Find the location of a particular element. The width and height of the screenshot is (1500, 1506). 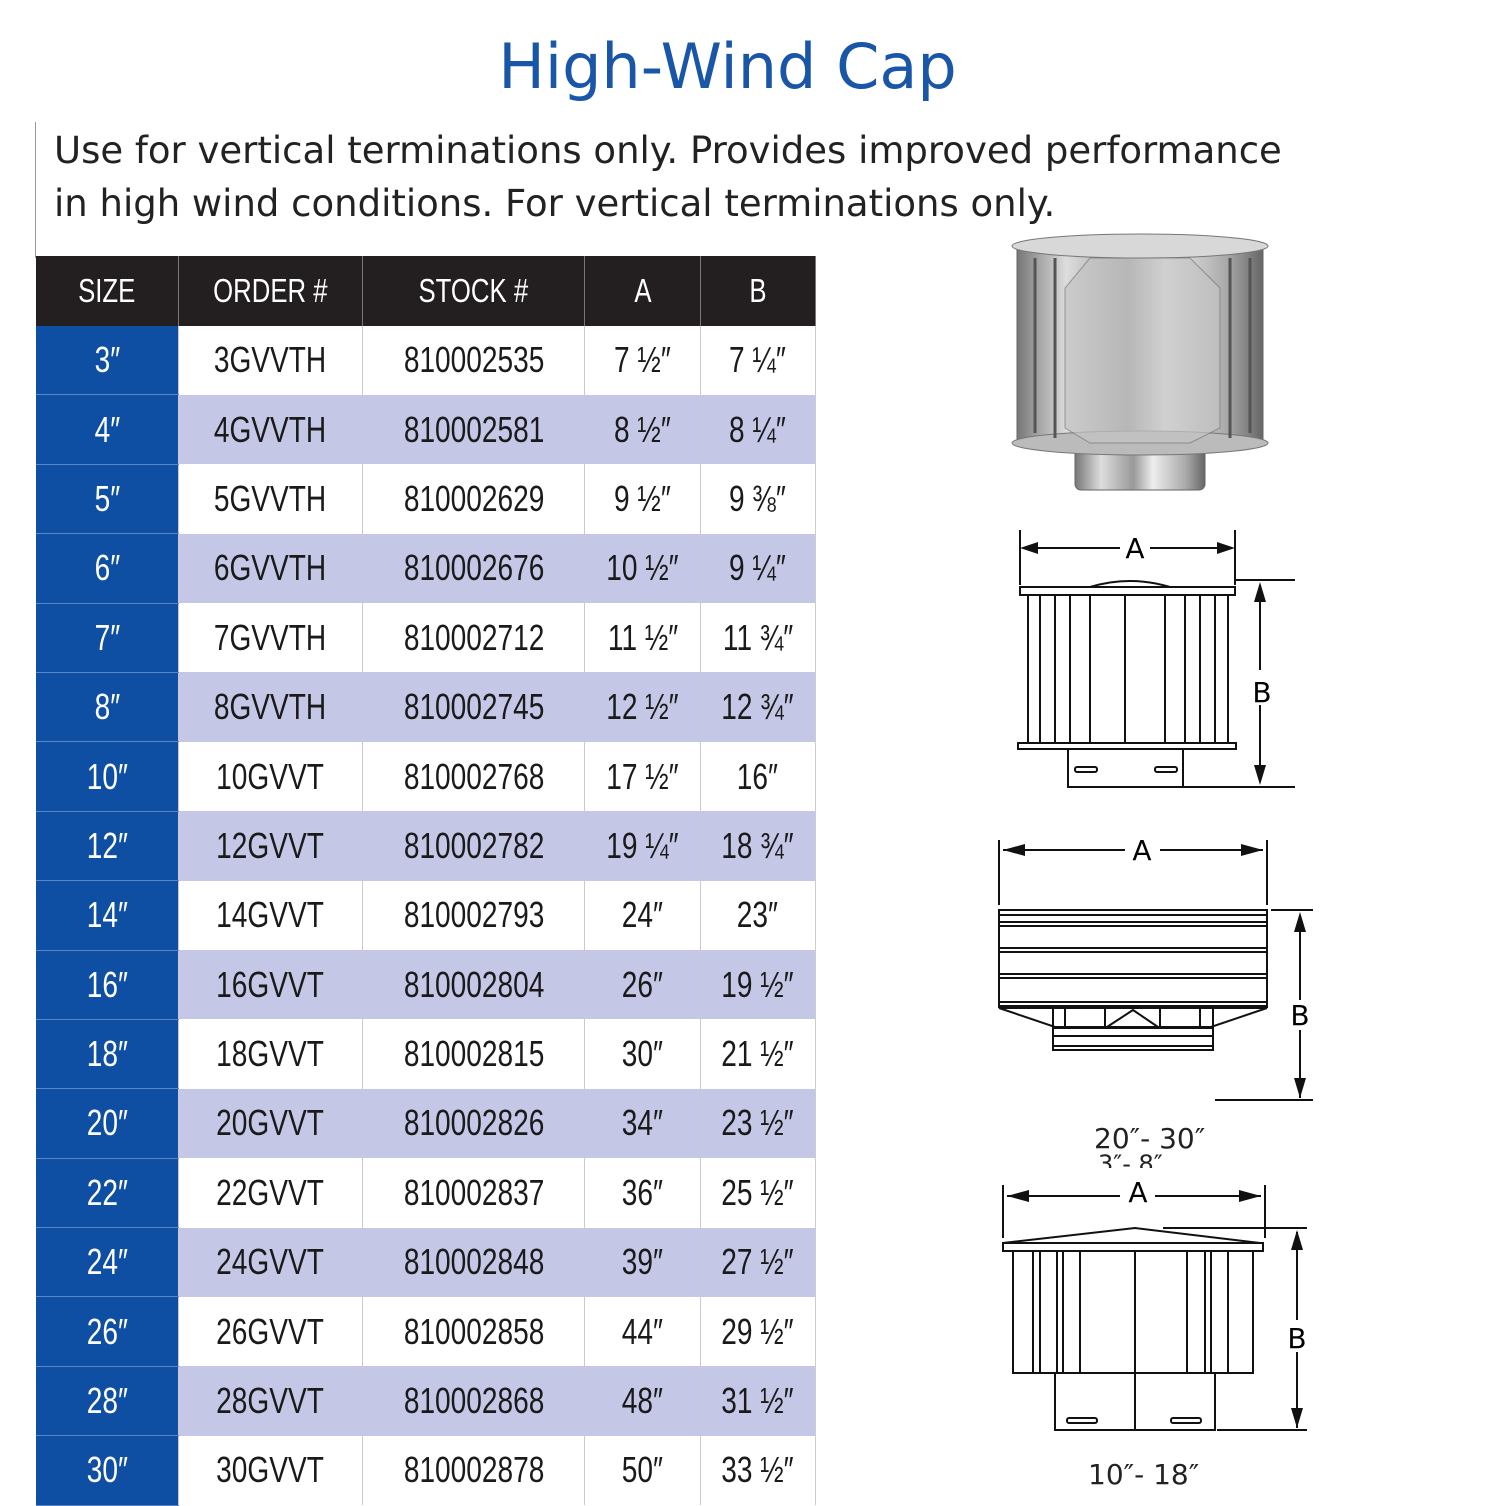

cell-text: 30″ is located at coordinates (107, 1470).